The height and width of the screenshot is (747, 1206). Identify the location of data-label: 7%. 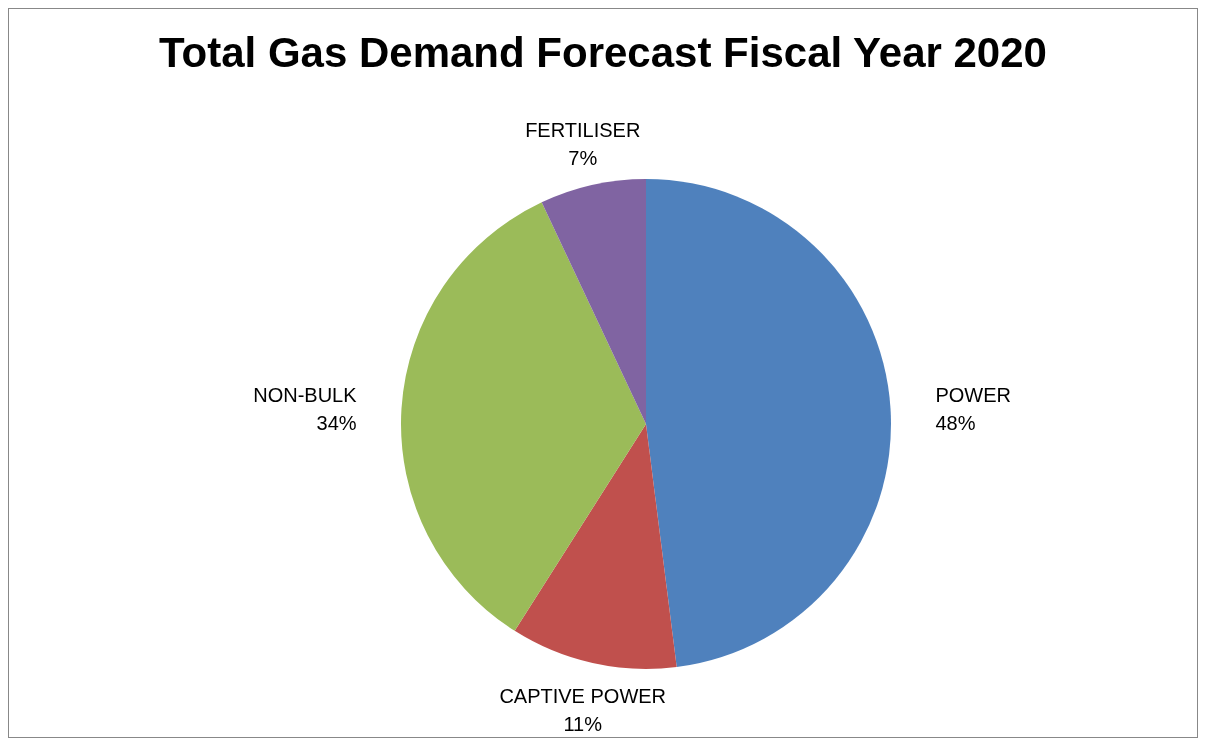
(583, 157).